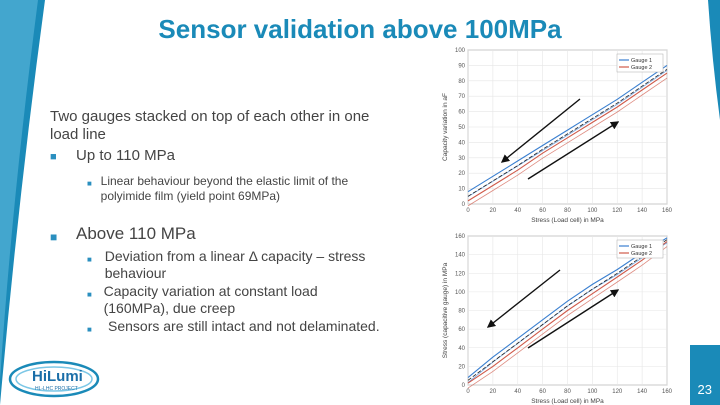 This screenshot has height=405, width=720. What do you see at coordinates (445, 310) in the screenshot?
I see `y-axis-label: Stress (capacitive gauge) in MPa` at bounding box center [445, 310].